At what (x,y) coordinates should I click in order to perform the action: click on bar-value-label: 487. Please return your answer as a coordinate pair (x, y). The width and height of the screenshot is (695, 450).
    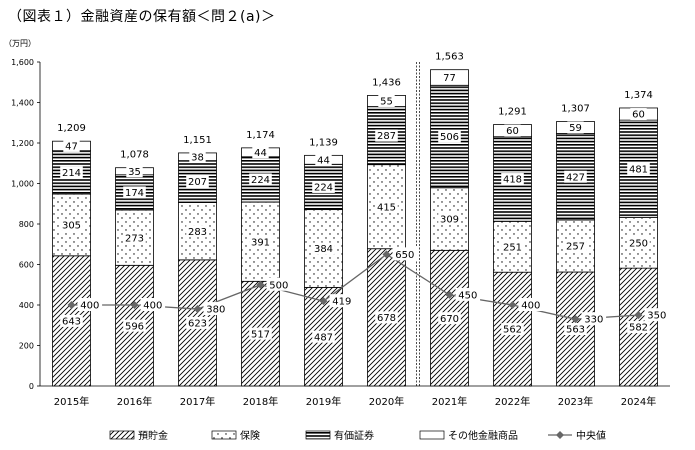
    Looking at the image, I should click on (323, 337).